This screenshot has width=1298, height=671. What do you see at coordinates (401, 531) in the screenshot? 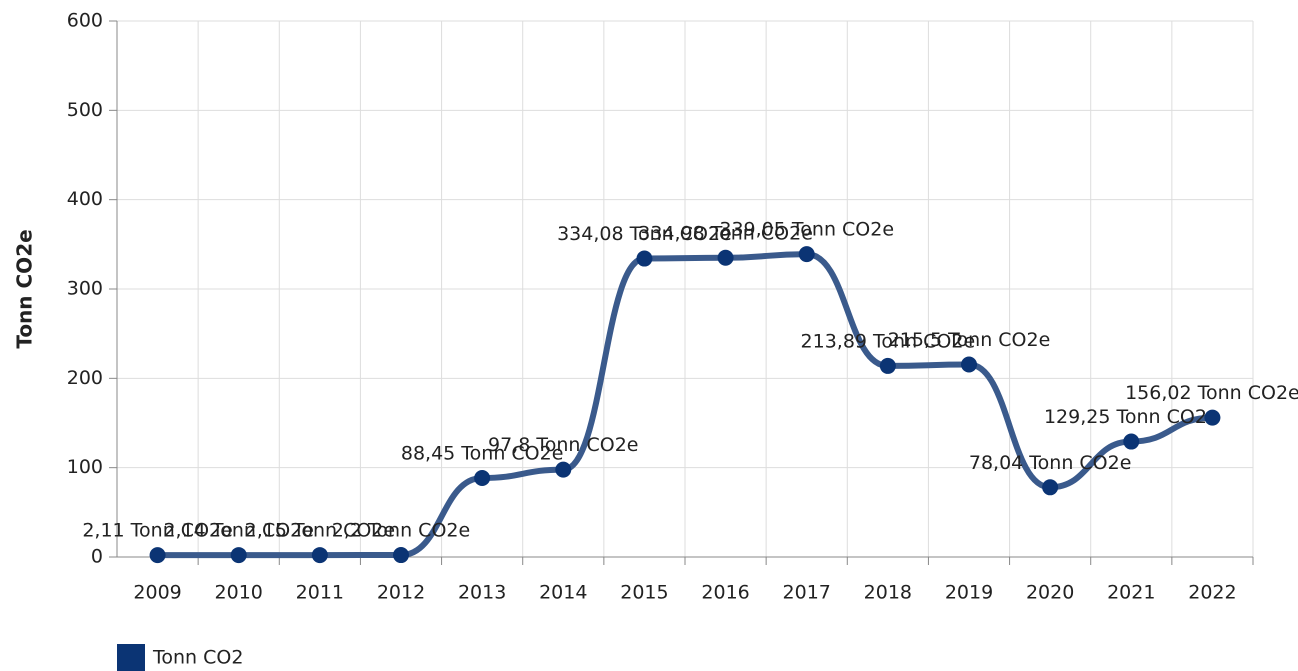
I see `data-label: 2,2 Tonn CO2e` at bounding box center [401, 531].